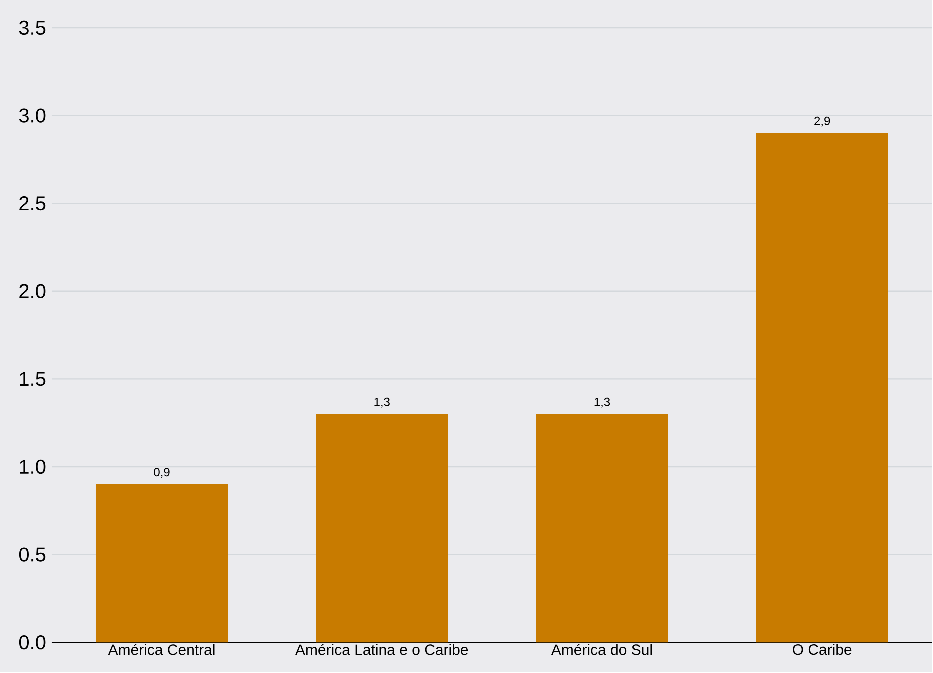 This screenshot has width=933, height=673. Describe the element at coordinates (822, 650) in the screenshot. I see `x-tick-label: O Caribe` at that location.